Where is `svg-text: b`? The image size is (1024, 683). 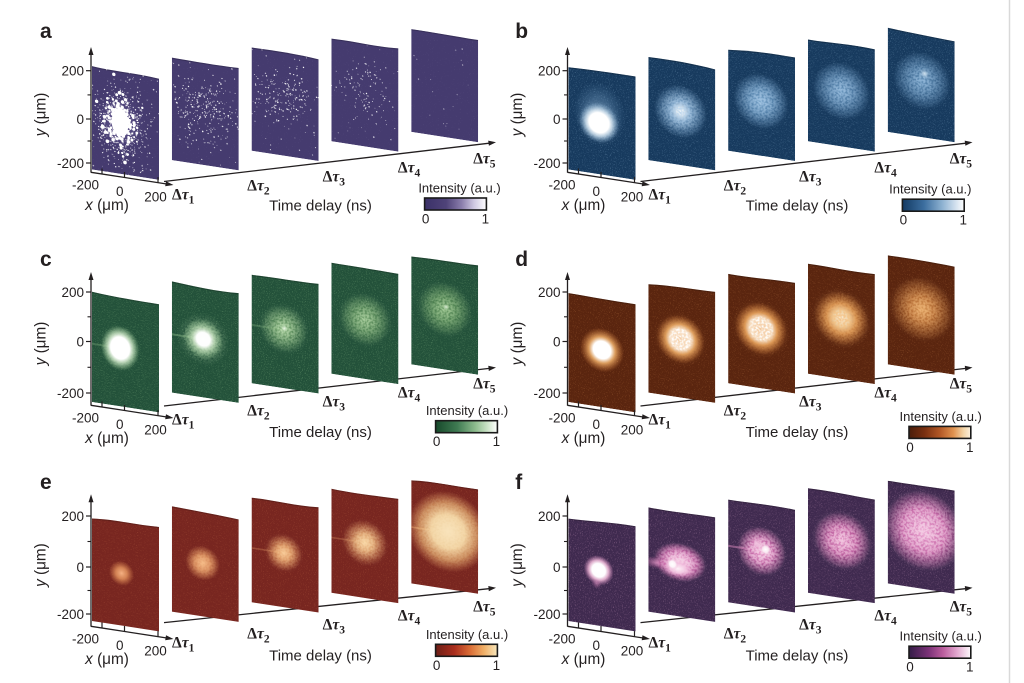
svg-text: b is located at coordinates (521, 31).